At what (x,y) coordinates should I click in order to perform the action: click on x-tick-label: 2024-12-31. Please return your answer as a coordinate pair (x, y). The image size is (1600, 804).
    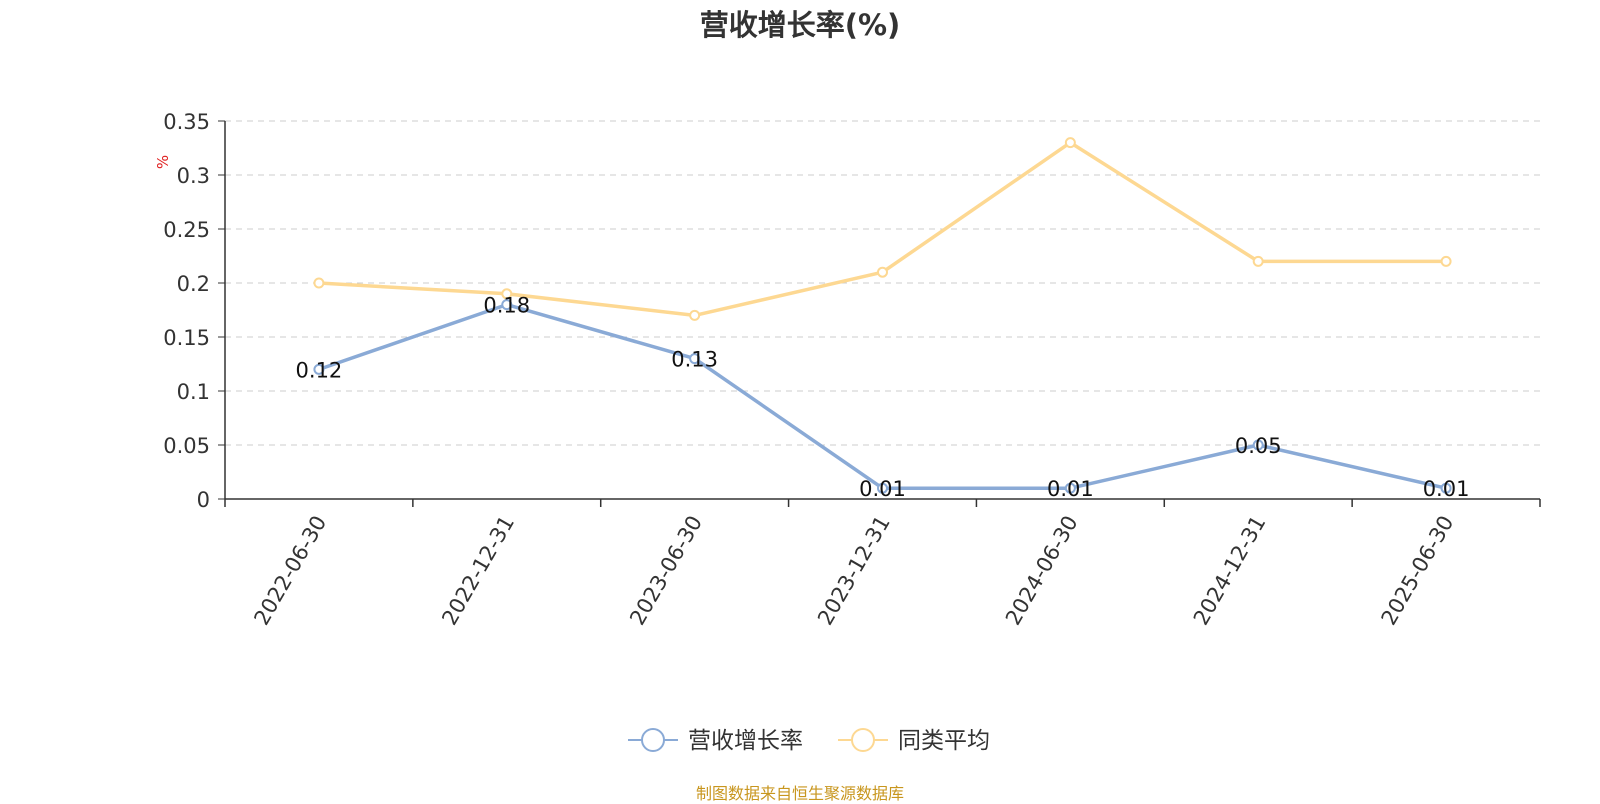
    Looking at the image, I should click on (1230, 571).